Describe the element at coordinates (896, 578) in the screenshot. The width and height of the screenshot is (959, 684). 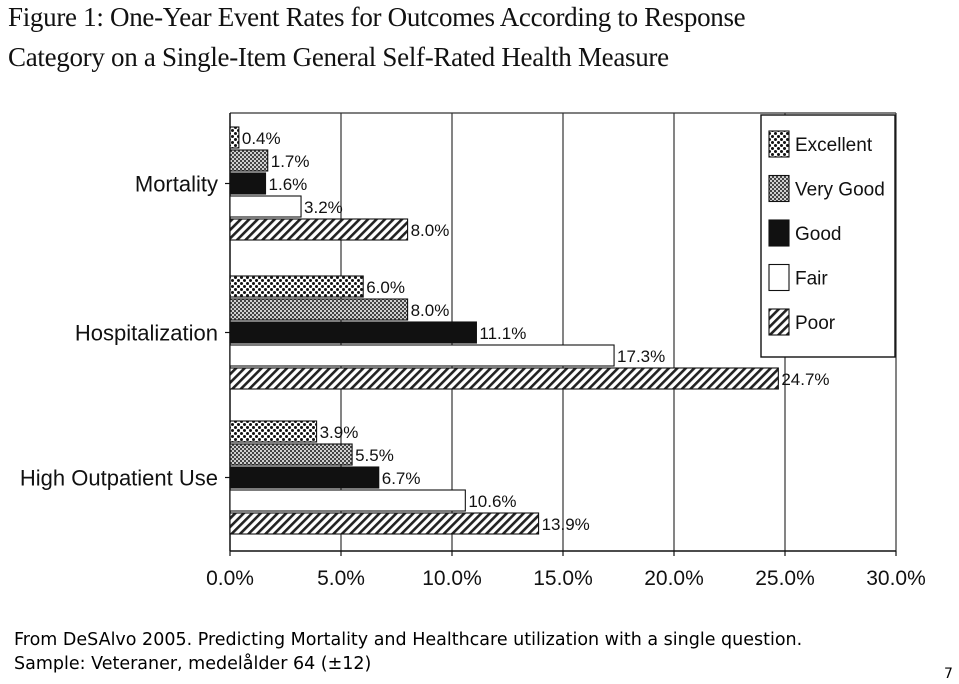
I see `x-tick-label: 30.0%` at that location.